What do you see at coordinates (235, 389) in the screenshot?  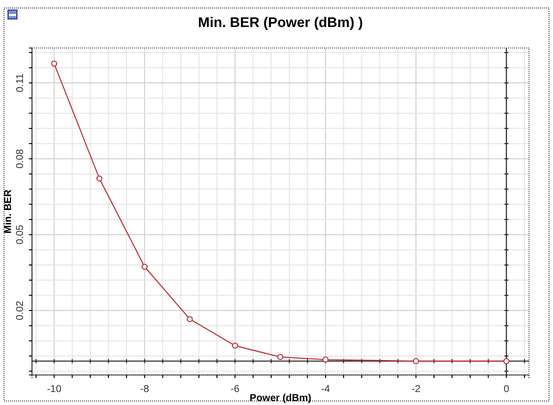 I see `x-tick-label: -6` at bounding box center [235, 389].